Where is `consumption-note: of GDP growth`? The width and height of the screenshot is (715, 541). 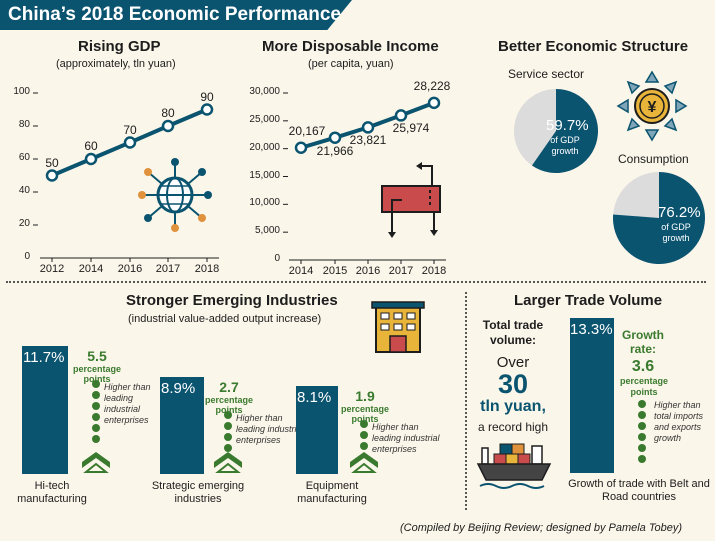 consumption-note: of GDP growth is located at coordinates (676, 232).